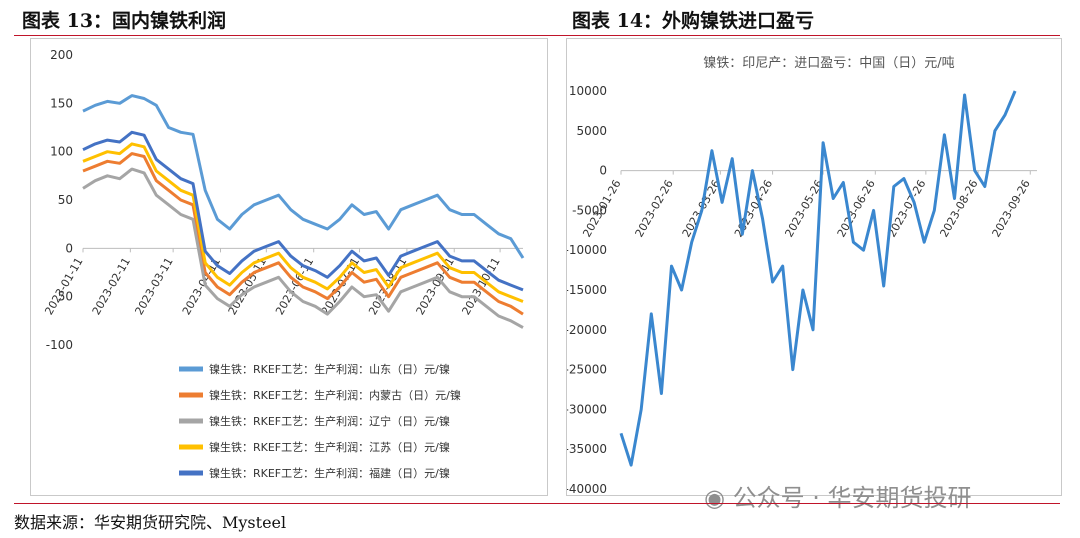  What do you see at coordinates (714, 498) in the screenshot?
I see `wechat-icon: ◉` at bounding box center [714, 498].